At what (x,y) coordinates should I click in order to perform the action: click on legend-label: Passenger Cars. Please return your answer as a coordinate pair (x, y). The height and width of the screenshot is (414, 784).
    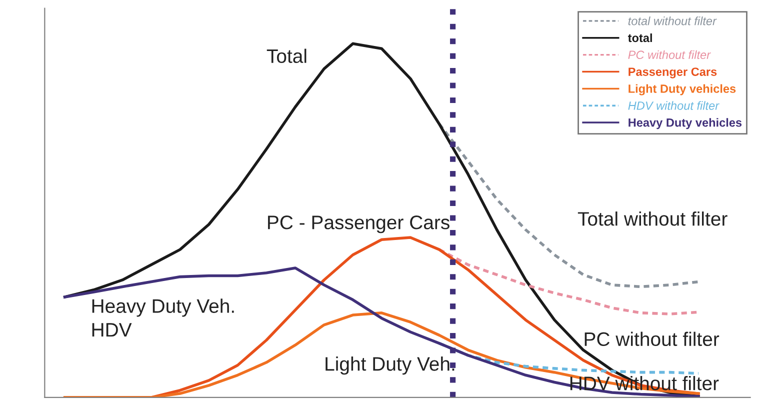
    Looking at the image, I should click on (672, 73).